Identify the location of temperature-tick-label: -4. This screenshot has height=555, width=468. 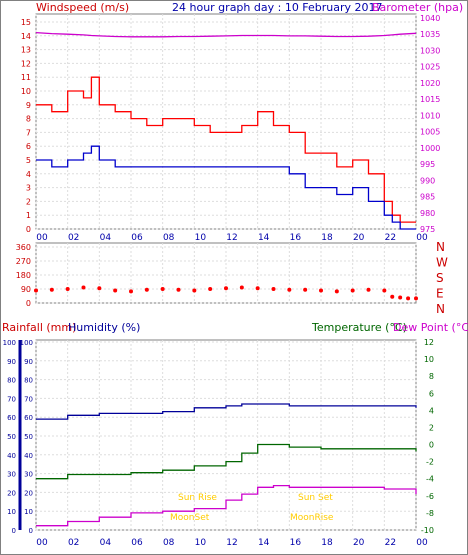
(430, 479).